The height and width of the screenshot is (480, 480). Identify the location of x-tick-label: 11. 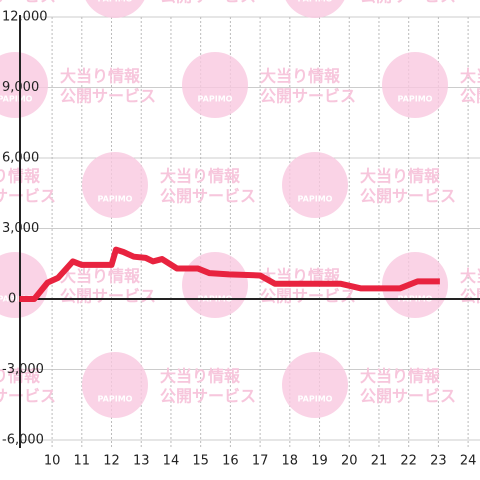
(82, 461).